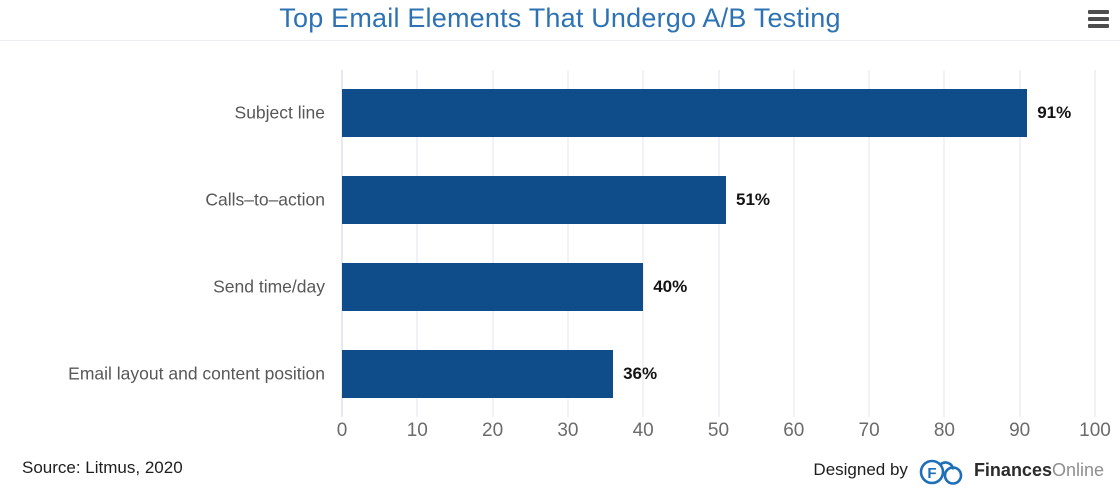  Describe the element at coordinates (265, 199) in the screenshot. I see `category-label: Calls–to–action` at that location.